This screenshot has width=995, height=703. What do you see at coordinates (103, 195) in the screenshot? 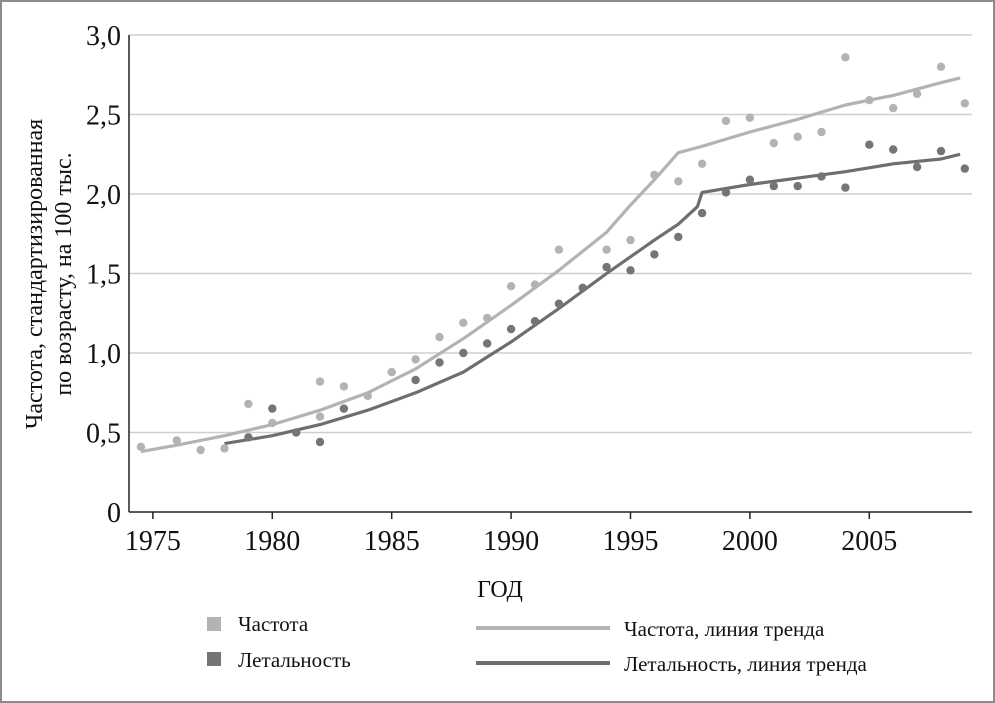
I see `y-tick-label-4: 2,0` at bounding box center [103, 195].